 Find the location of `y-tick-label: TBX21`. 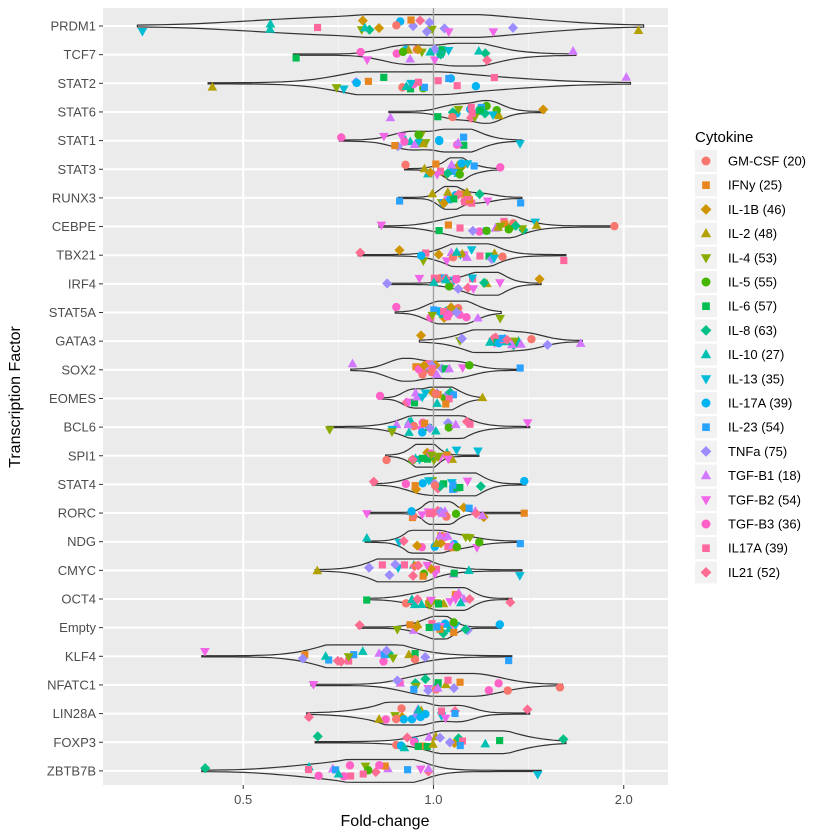

y-tick-label: TBX21 is located at coordinates (76, 255).